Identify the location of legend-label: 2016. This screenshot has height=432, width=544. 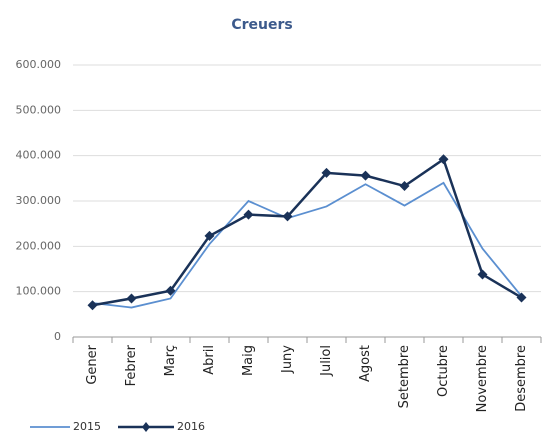
(191, 426).